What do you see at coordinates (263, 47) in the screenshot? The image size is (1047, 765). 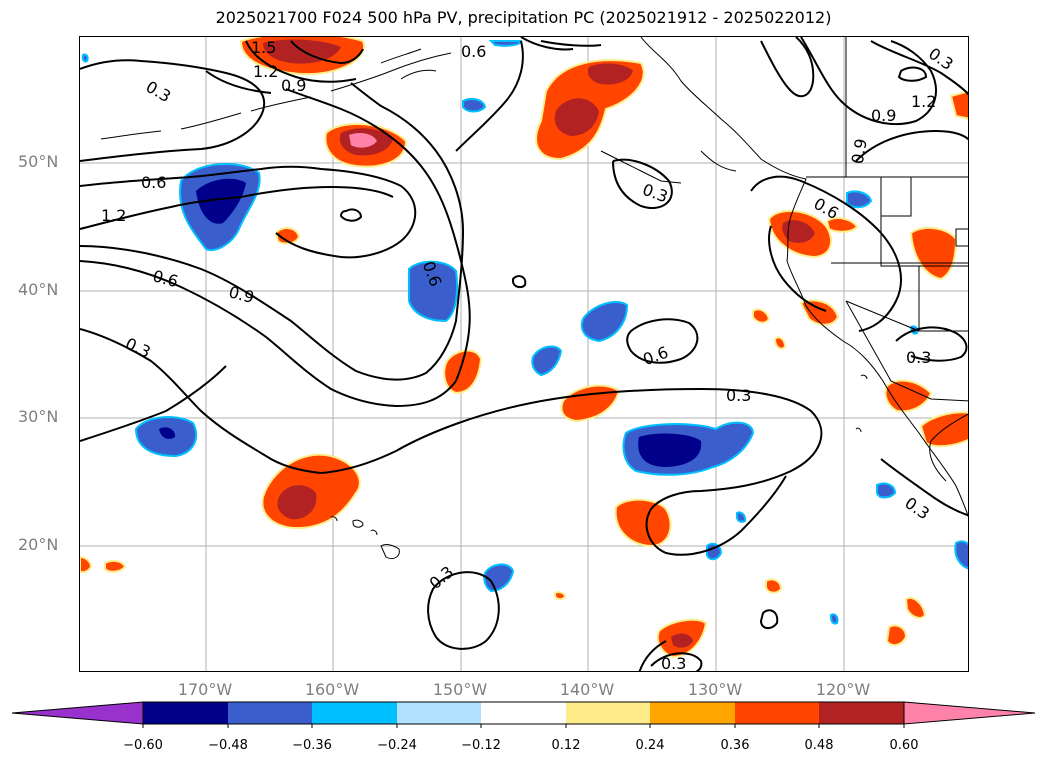 I see `contour-label: 1.5` at bounding box center [263, 47].